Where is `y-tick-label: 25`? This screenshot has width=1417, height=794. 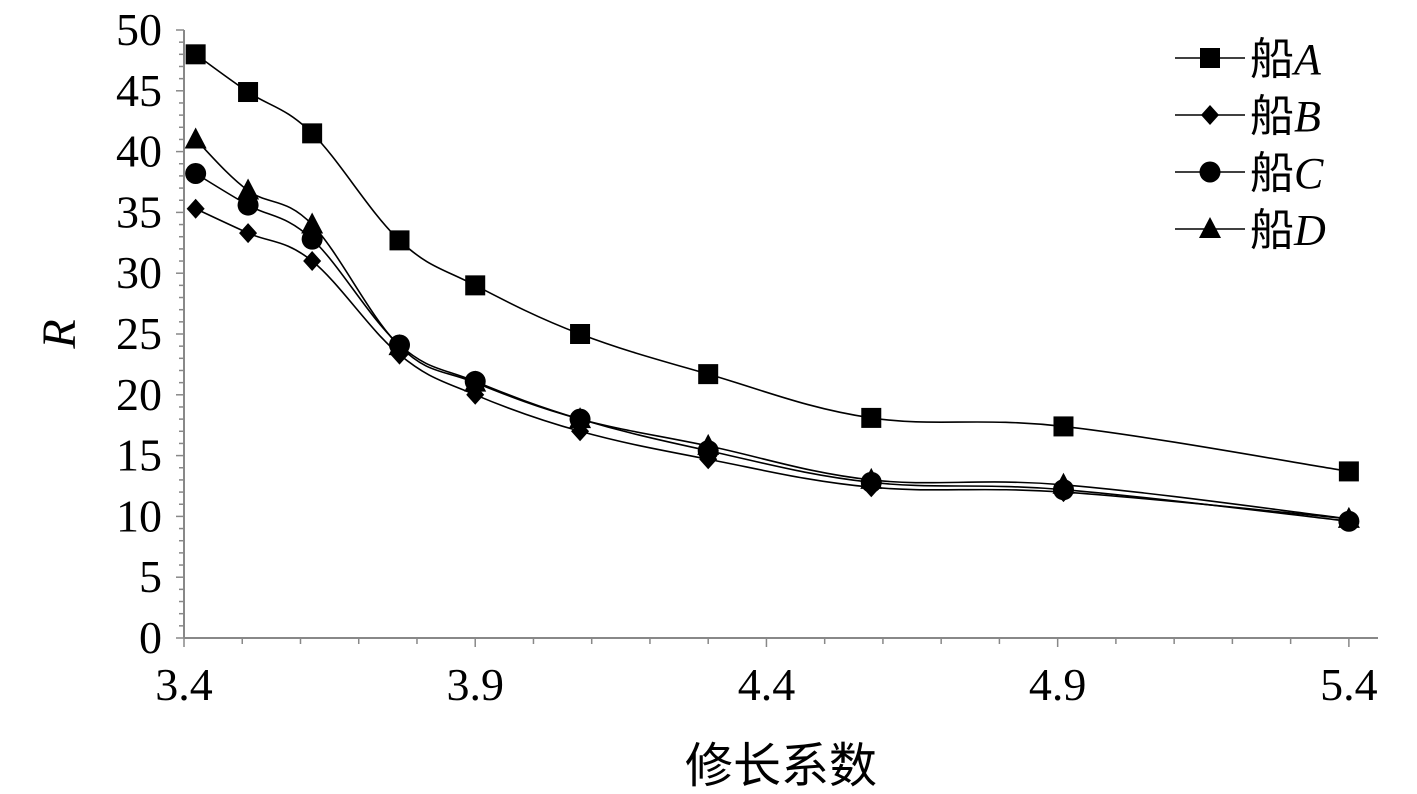
y-tick-label: 25 is located at coordinates (139, 333).